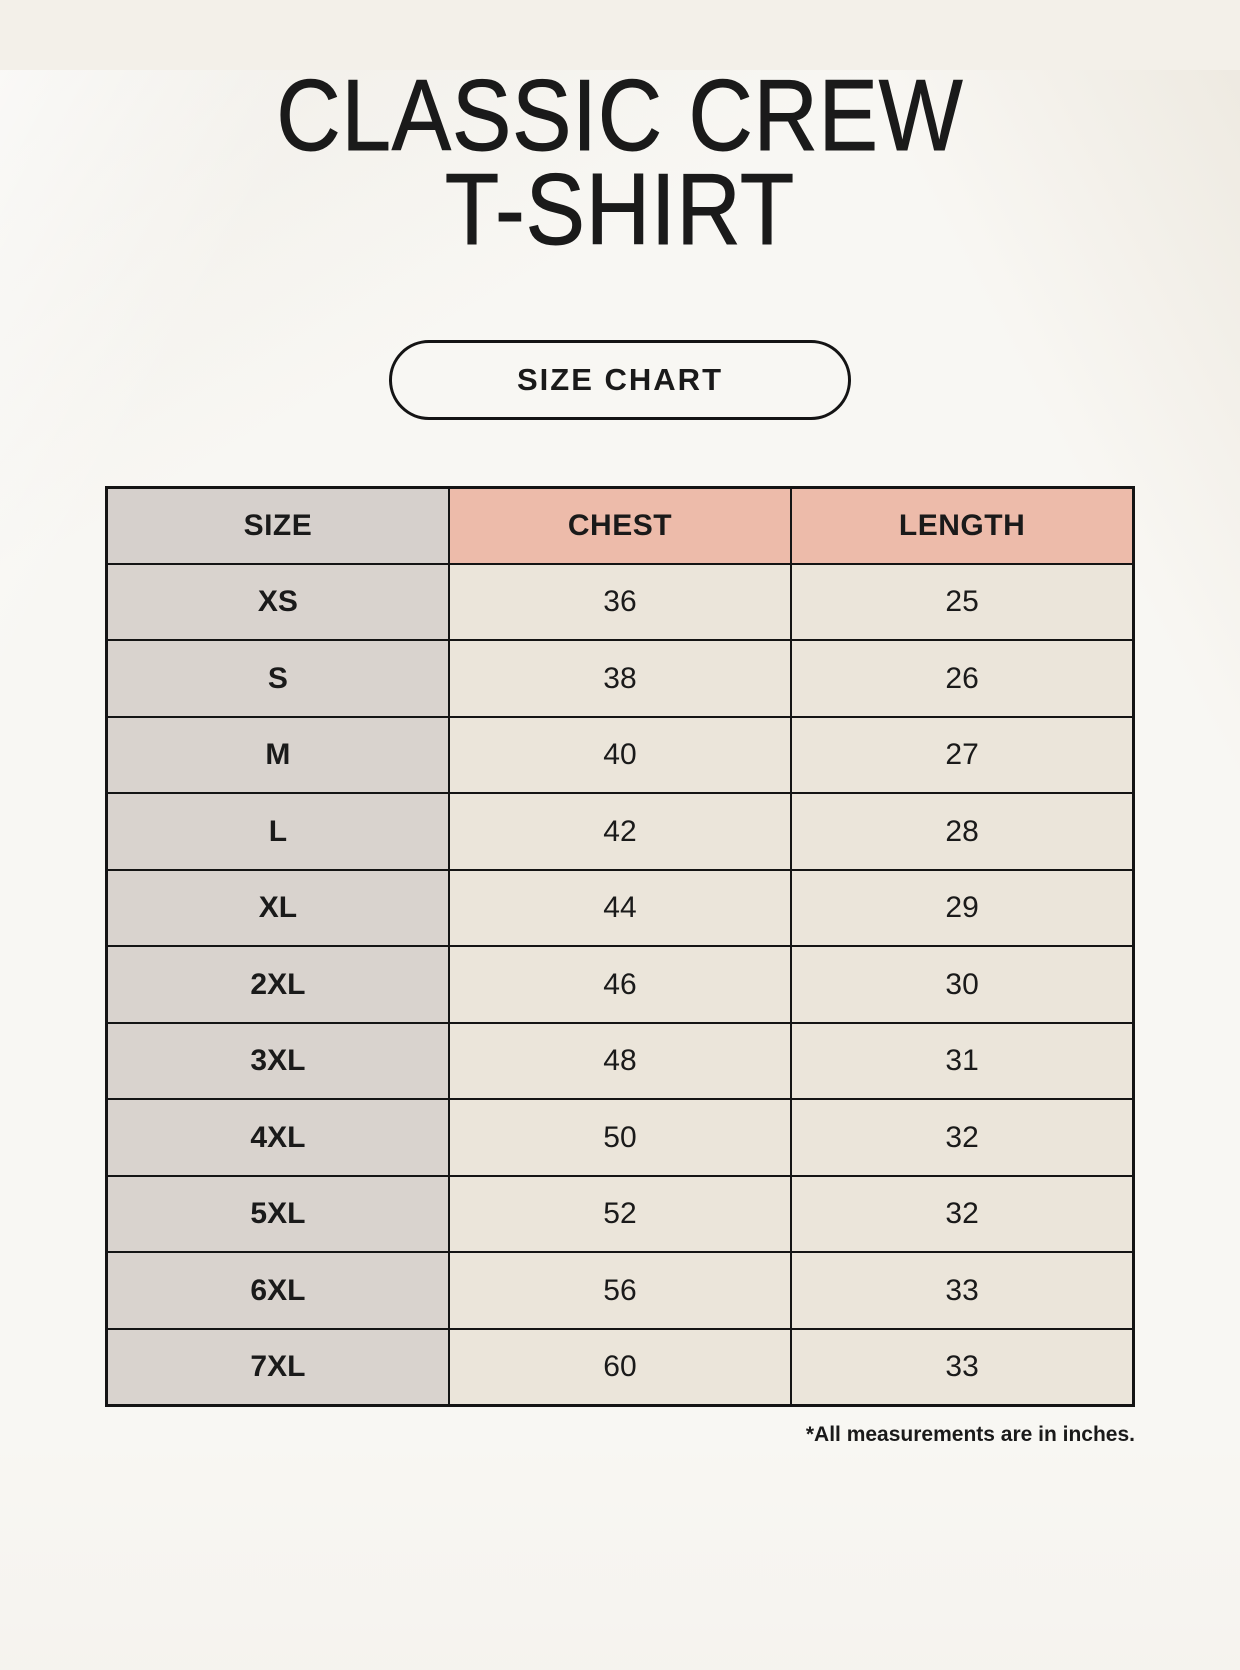 The image size is (1240, 1670). What do you see at coordinates (277, 1367) in the screenshot?
I see `size-cell: 7XL` at bounding box center [277, 1367].